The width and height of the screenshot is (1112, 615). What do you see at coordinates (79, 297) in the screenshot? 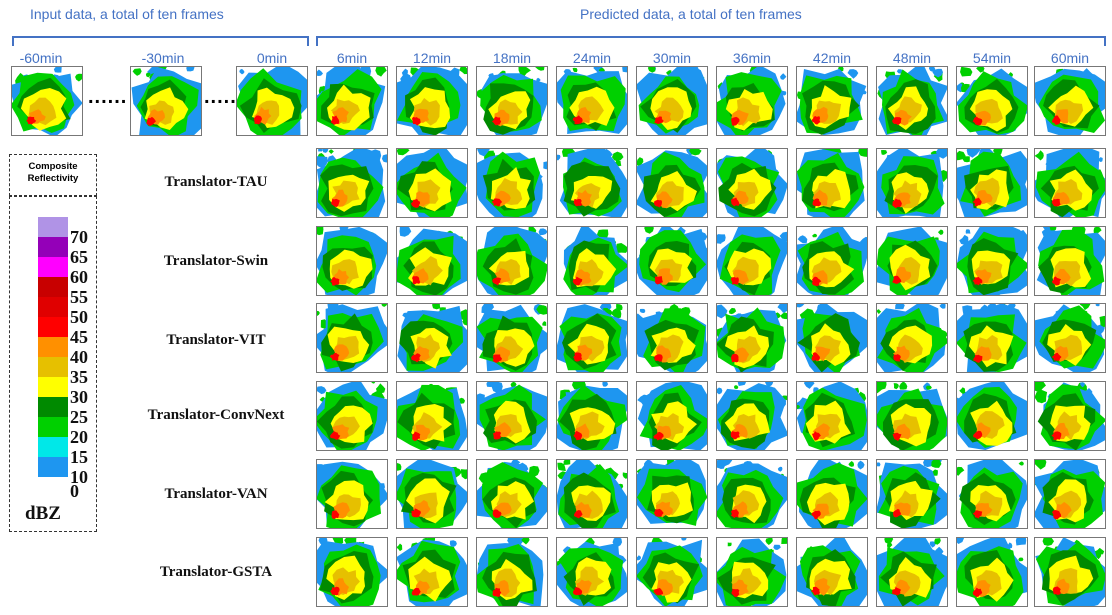
I see `color-scale-label: 55` at bounding box center [79, 297].